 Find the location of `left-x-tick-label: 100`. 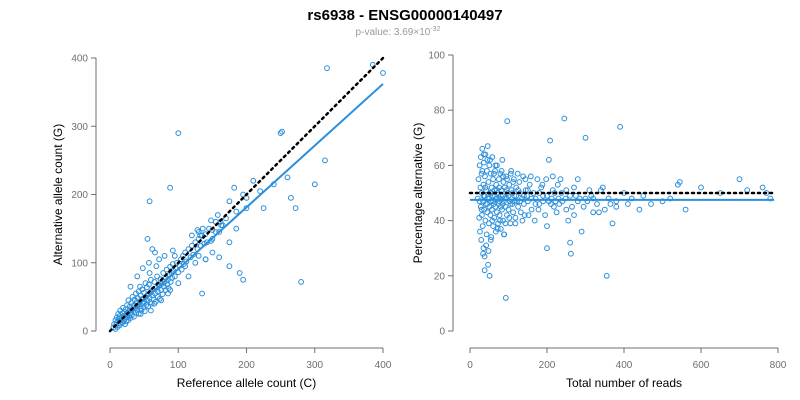

left-x-tick-label: 100 is located at coordinates (178, 365).